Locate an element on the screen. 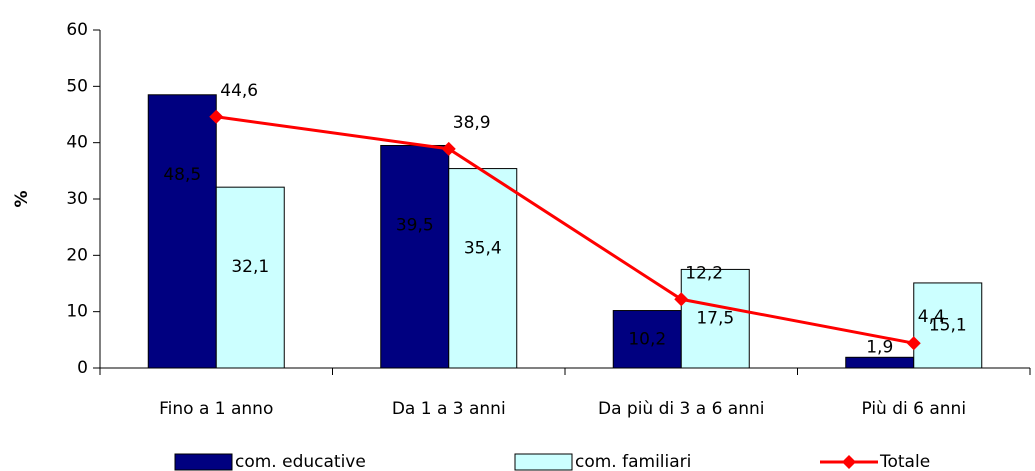  y-tick-label: 50 is located at coordinates (77, 86).